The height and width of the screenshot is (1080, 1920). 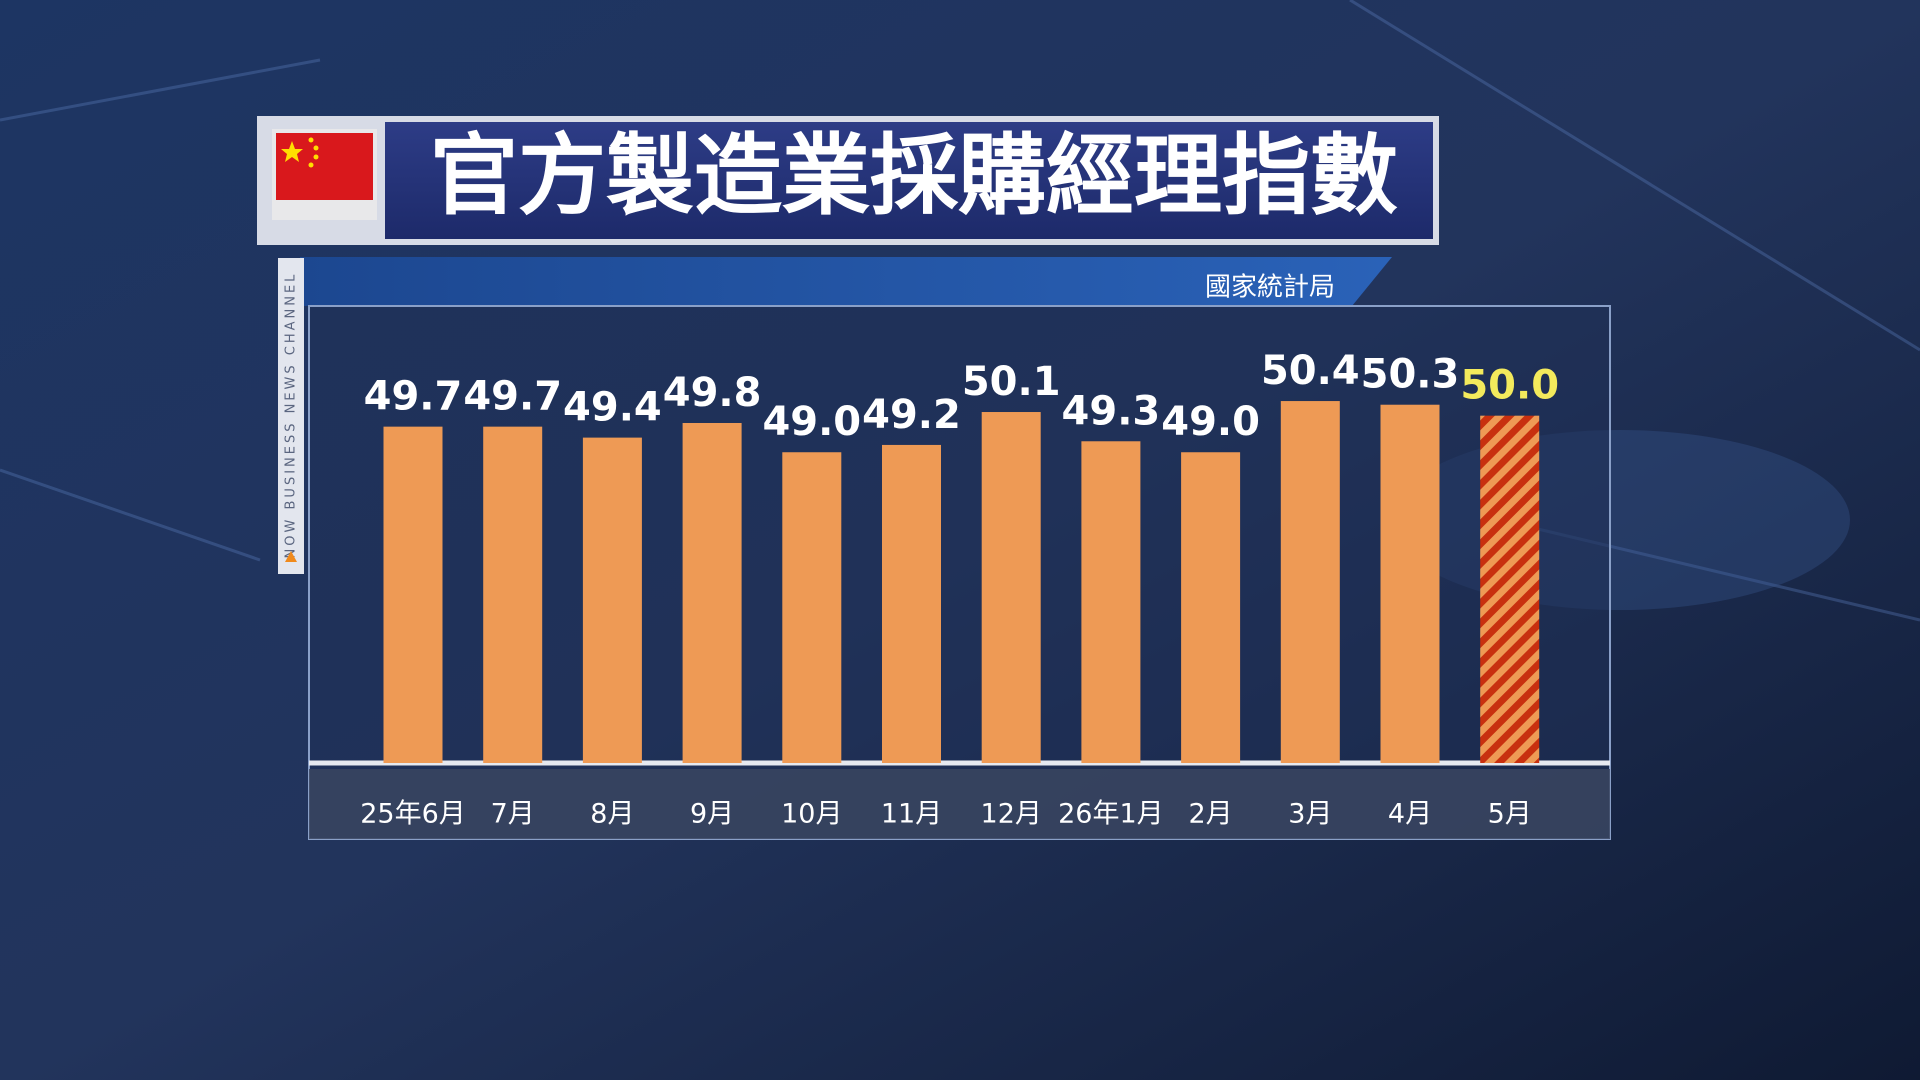 I want to click on source-strip, so click(x=846, y=281).